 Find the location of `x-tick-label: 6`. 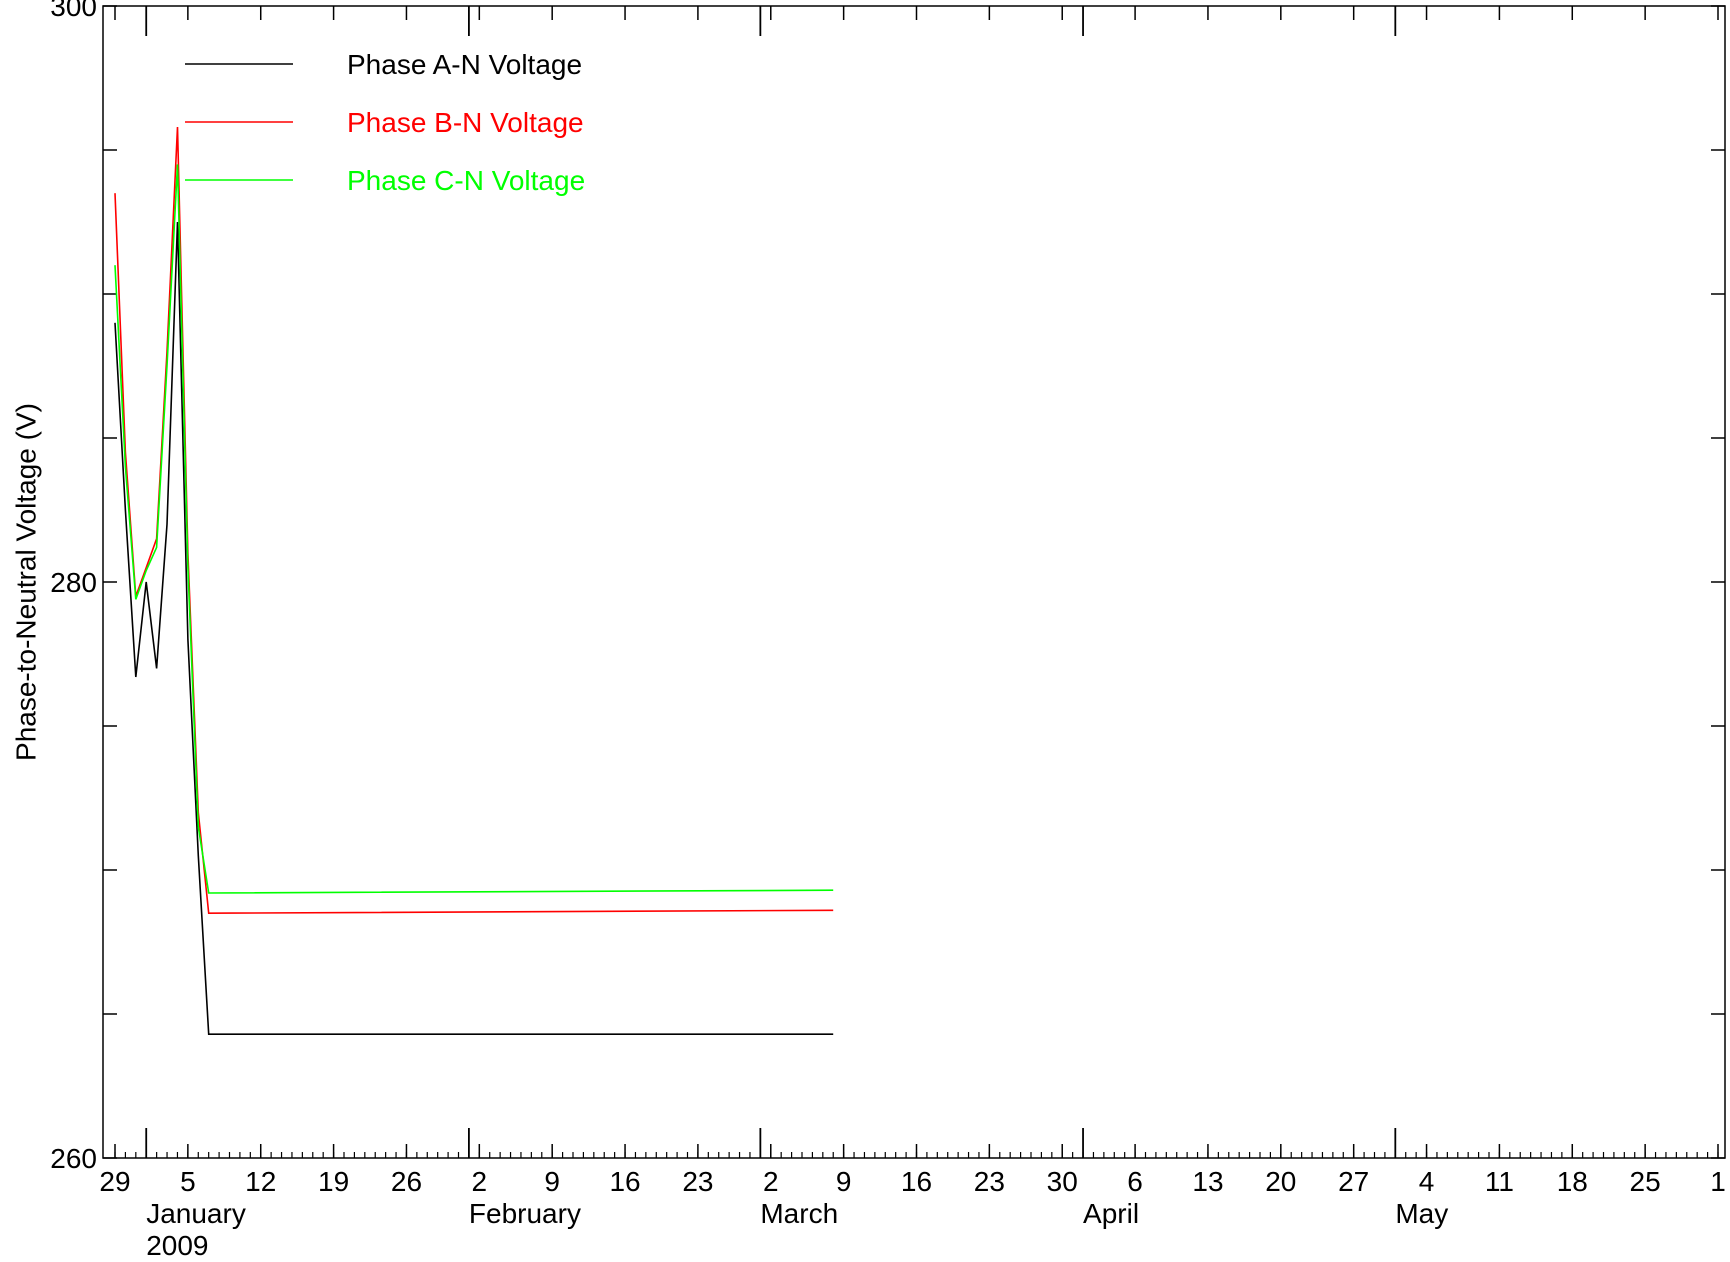

x-tick-label: 6 is located at coordinates (1135, 1181).